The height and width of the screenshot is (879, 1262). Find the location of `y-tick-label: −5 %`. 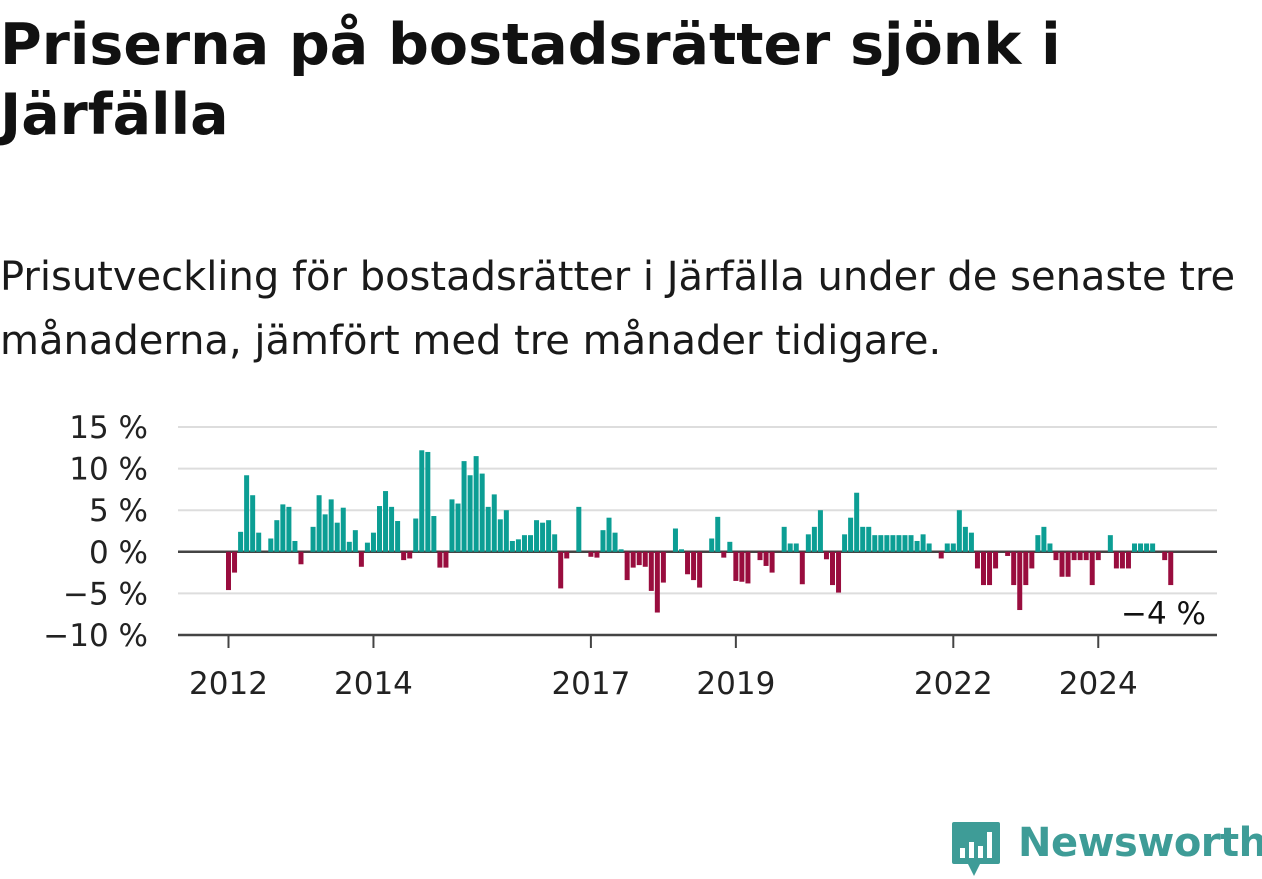

y-tick-label: −5 % is located at coordinates (105, 594).